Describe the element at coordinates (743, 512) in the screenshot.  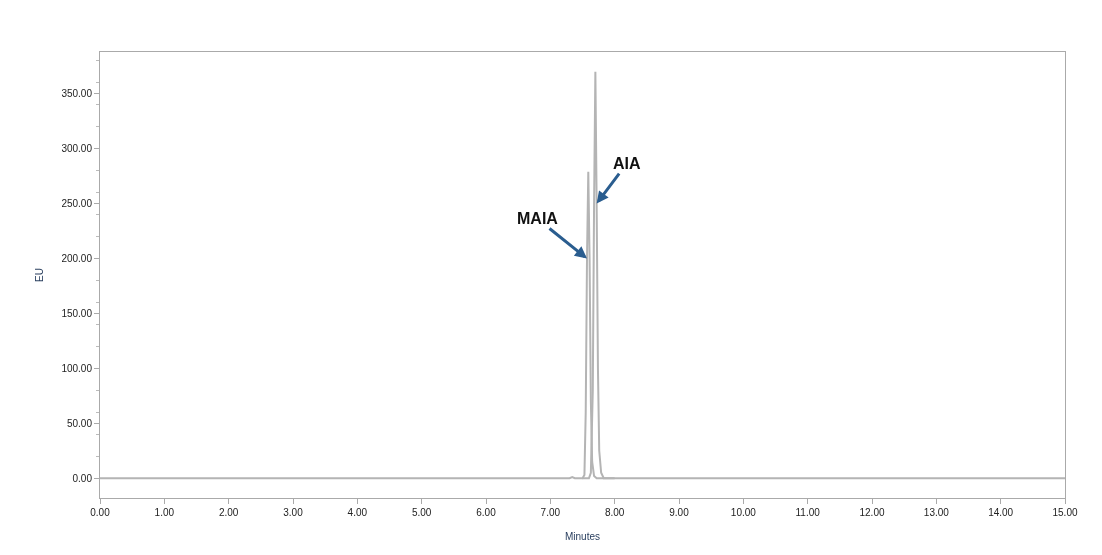
I see `x-tick-label: 10.00` at that location.